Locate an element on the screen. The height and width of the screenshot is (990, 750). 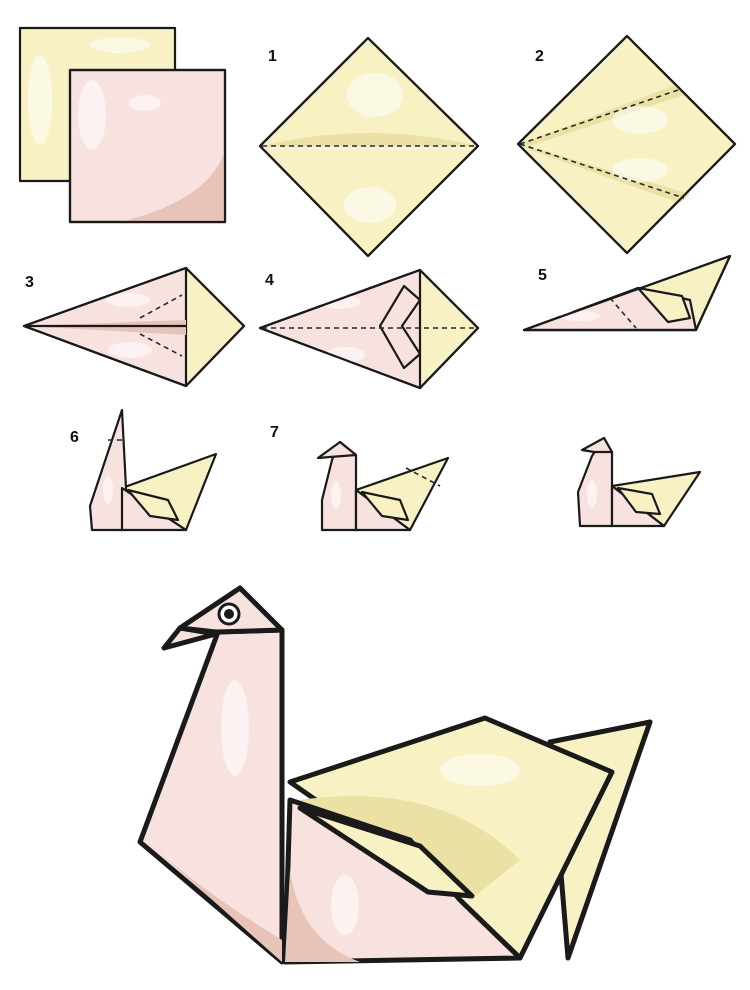
step-paper-squares is located at coordinates (122, 125).